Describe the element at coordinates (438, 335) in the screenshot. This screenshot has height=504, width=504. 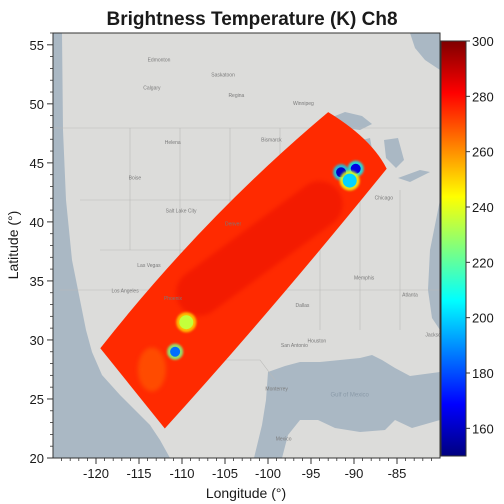
I see `map-city-label: Jacksonville` at that location.